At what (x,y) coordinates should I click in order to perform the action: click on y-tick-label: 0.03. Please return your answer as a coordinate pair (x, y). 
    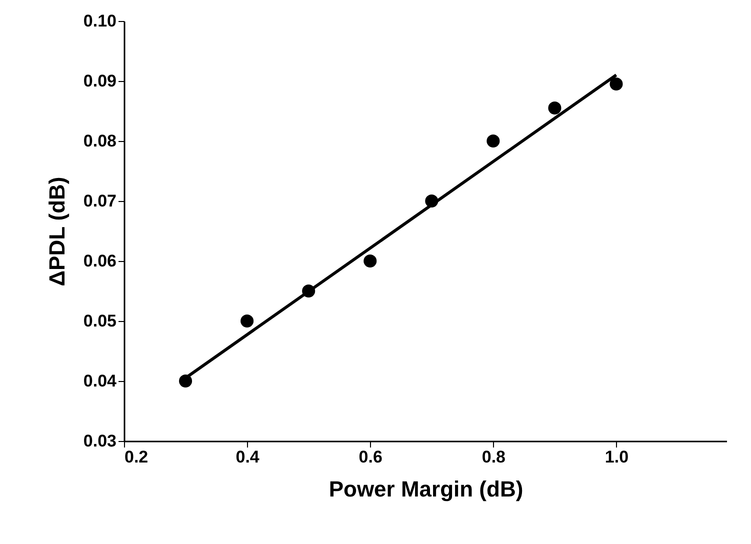
    Looking at the image, I should click on (99, 441).